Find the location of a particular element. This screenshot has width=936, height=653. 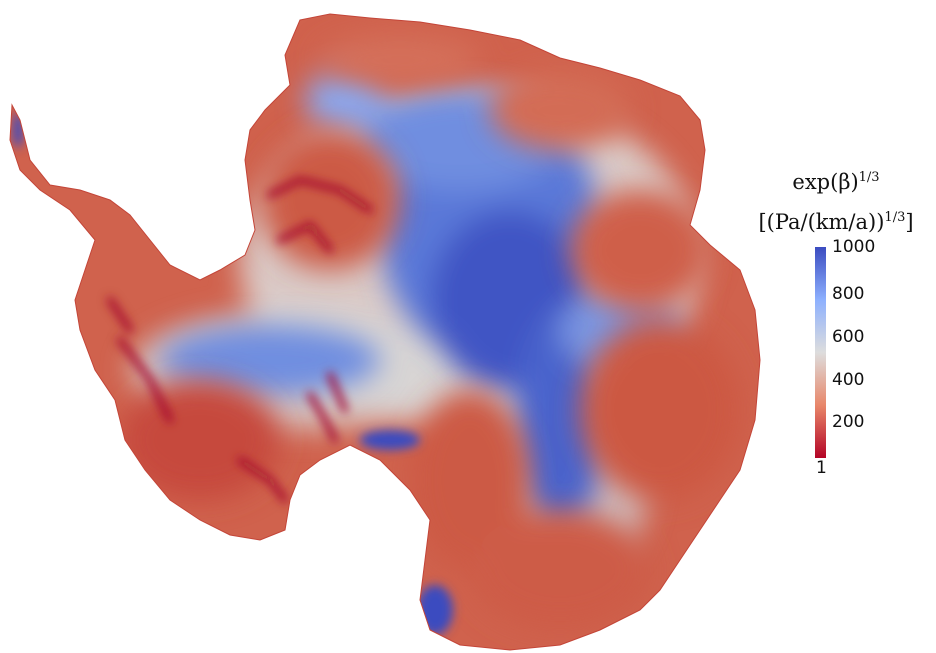

legend-title-line1: exp(β)1/3 is located at coordinates (836, 180).